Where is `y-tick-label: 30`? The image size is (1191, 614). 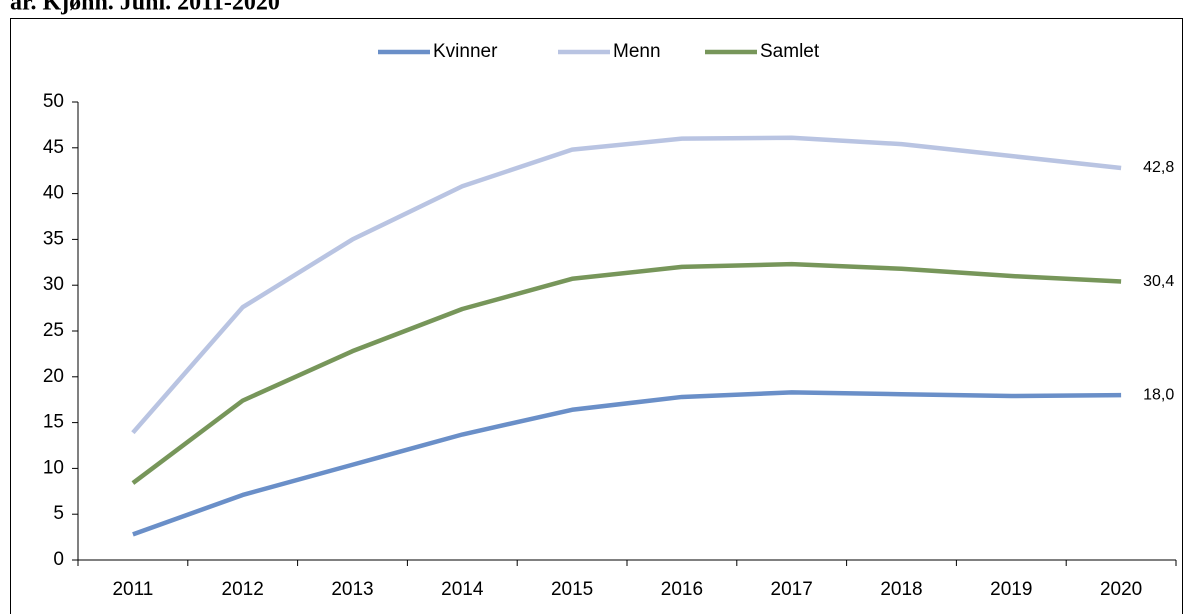
y-tick-label: 30 is located at coordinates (53, 284).